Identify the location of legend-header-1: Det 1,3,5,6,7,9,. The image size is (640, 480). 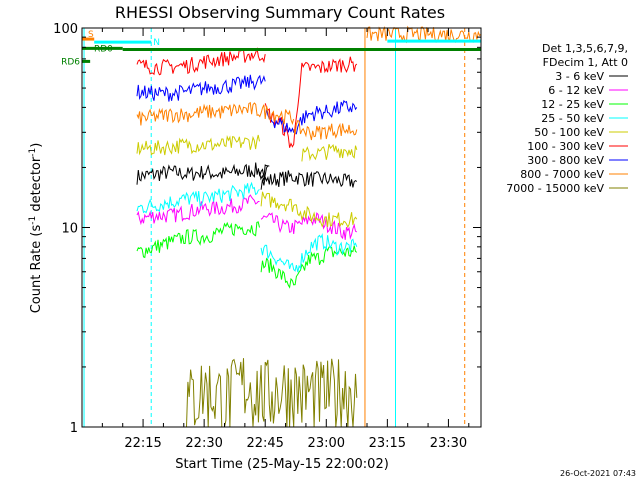
(585, 48).